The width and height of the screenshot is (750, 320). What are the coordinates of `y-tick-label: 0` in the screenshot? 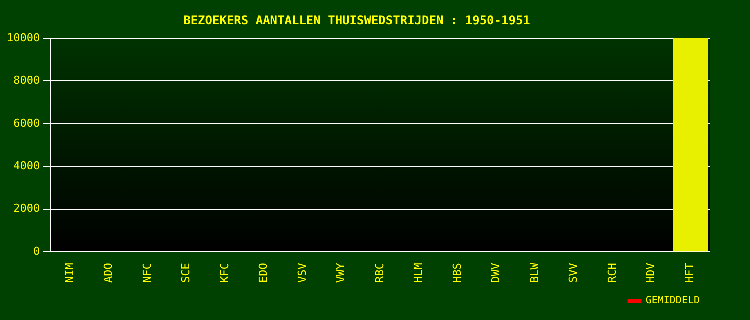 It's located at (36, 251).